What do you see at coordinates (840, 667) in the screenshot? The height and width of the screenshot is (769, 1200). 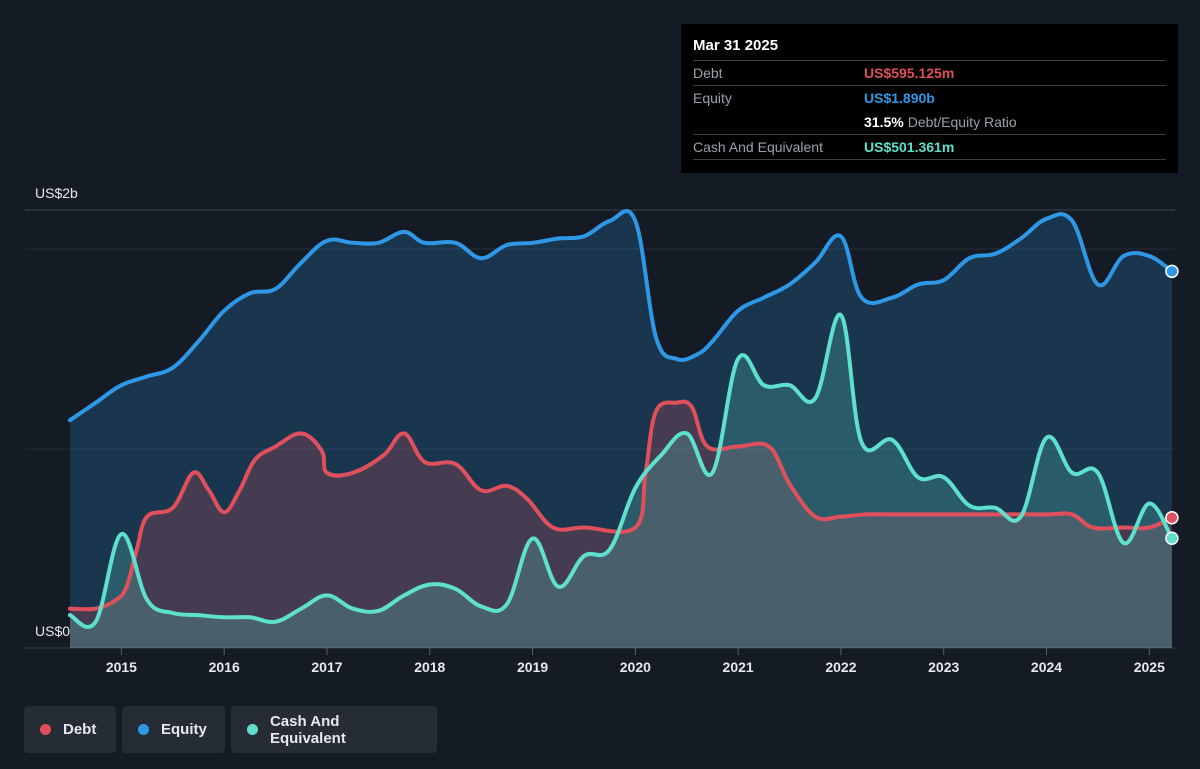 I see `x-tick-label: 2022` at bounding box center [840, 667].